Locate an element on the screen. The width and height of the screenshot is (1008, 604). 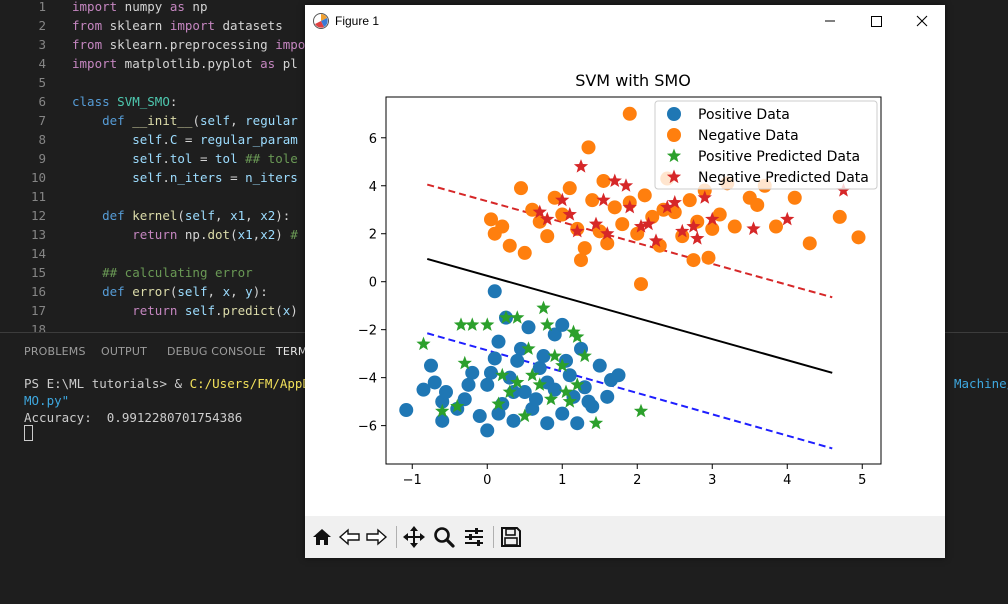
pan-button is located at coordinates (414, 537).